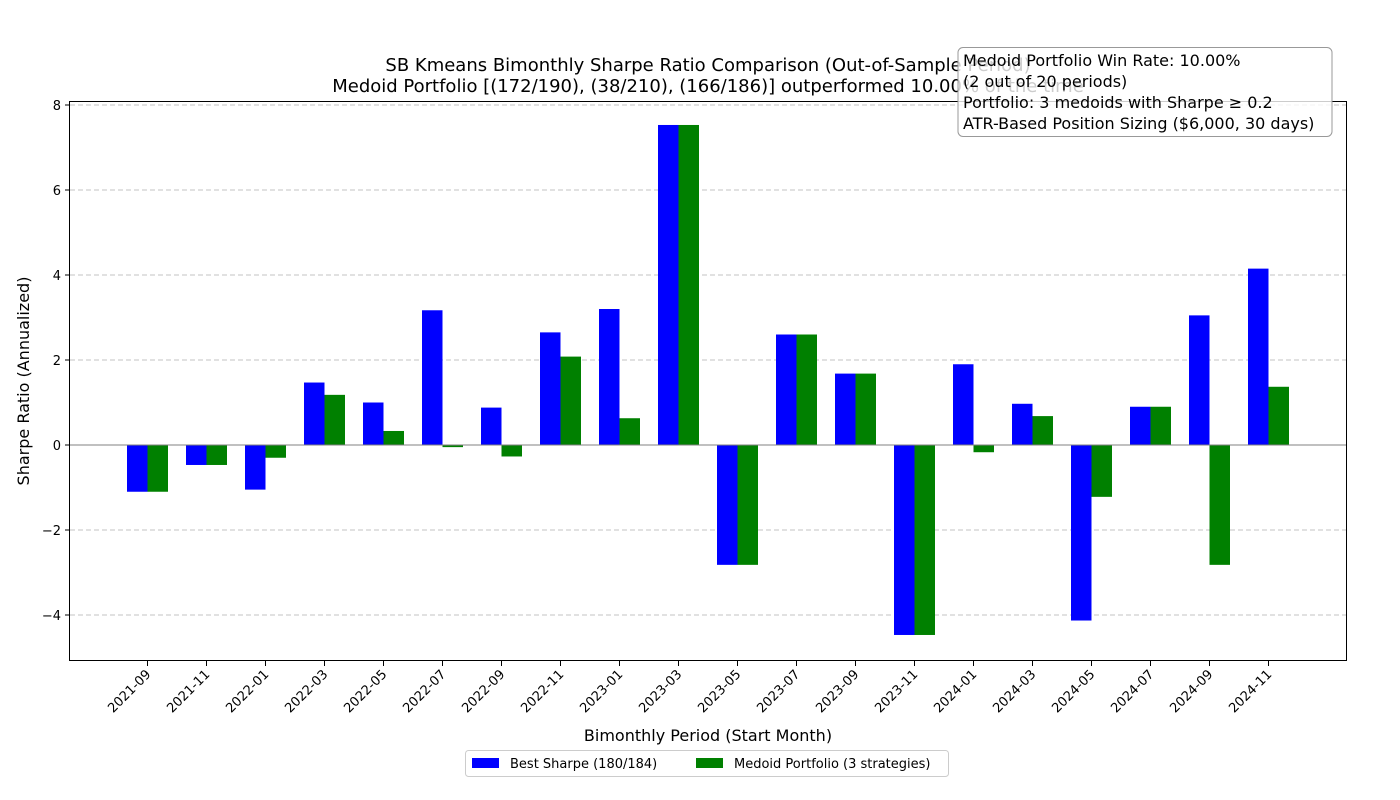  Describe the element at coordinates (51, 616) in the screenshot. I see `y-tick-label: −4` at that location.